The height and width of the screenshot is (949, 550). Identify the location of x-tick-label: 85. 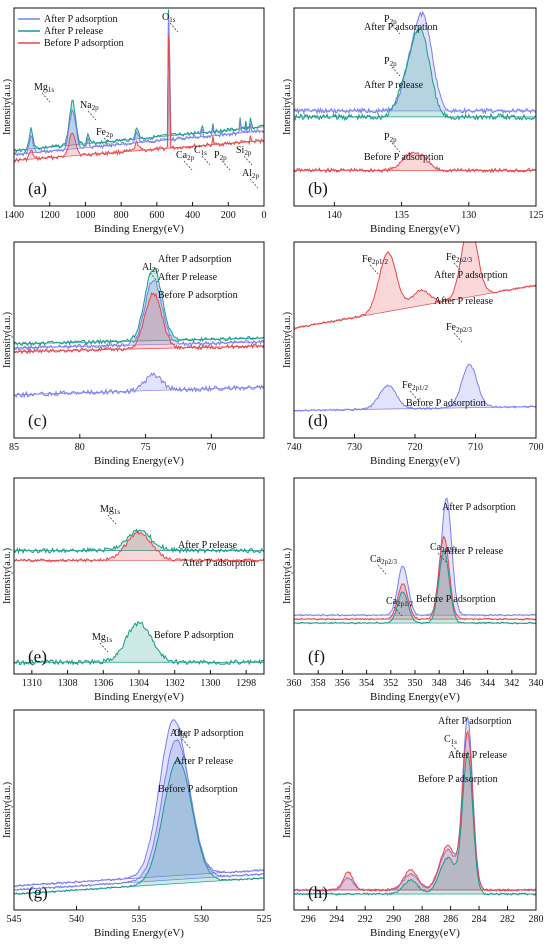
(14, 447).